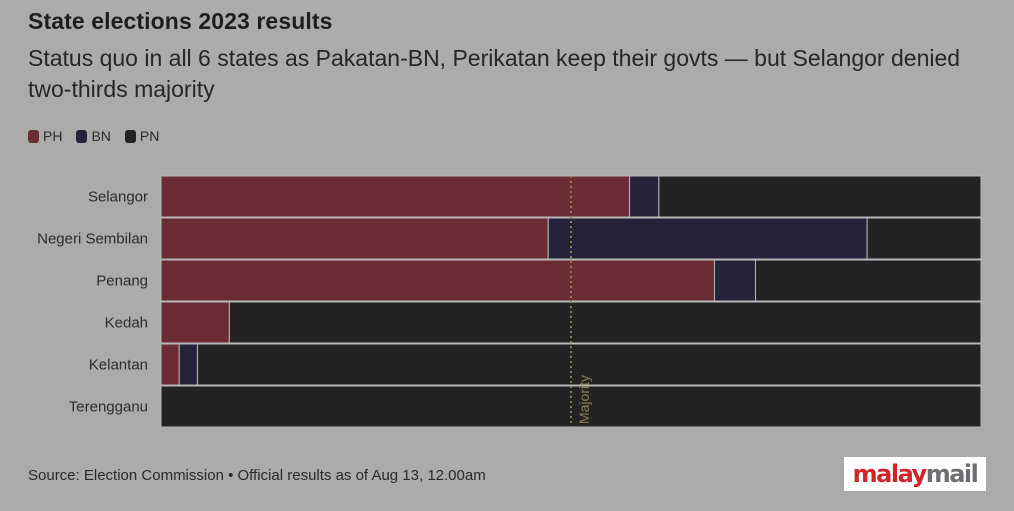  I want to click on legend-item-pn: PN, so click(142, 136).